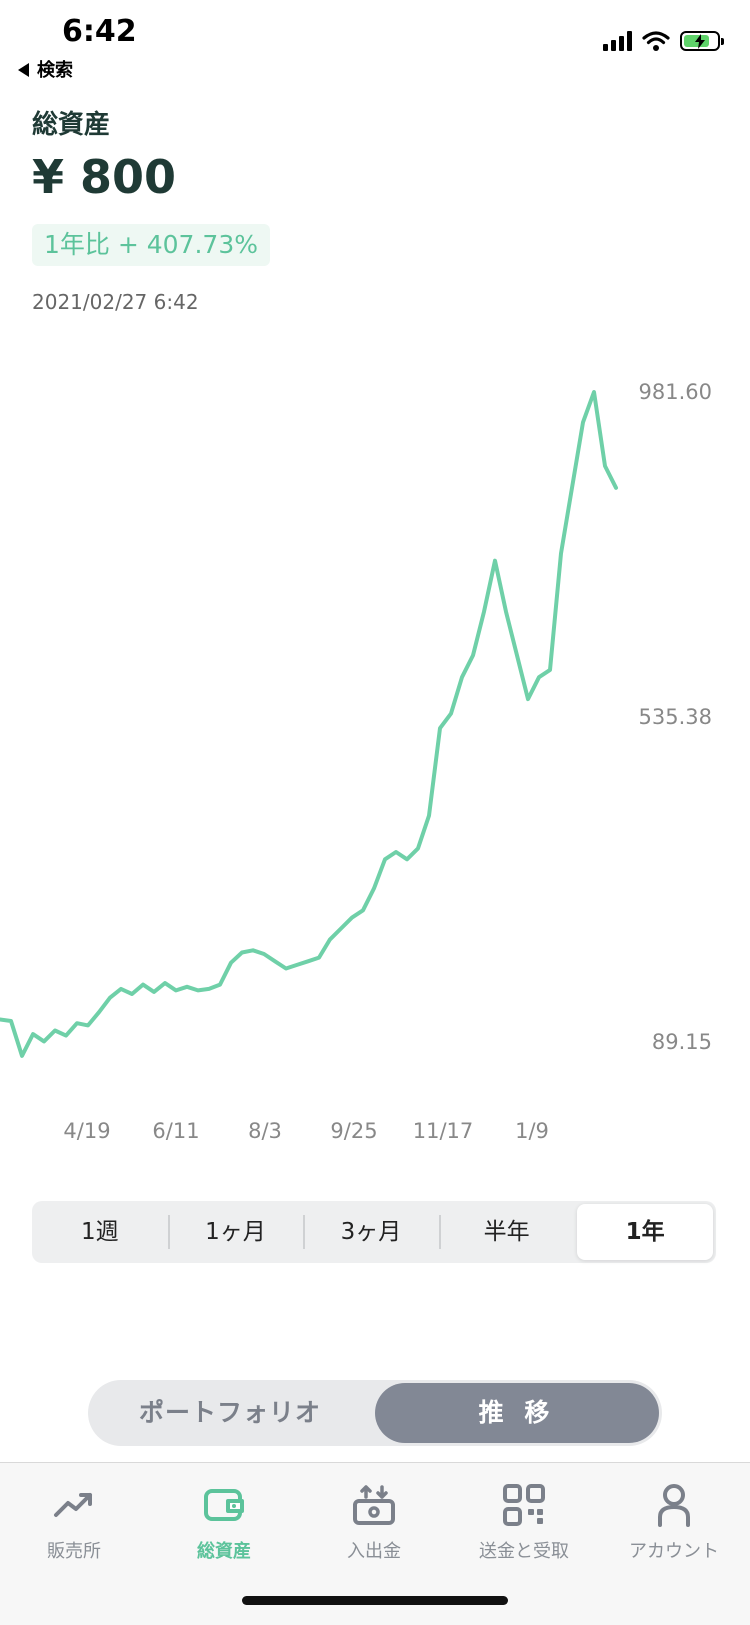 The width and height of the screenshot is (750, 1625). What do you see at coordinates (73, 1505) in the screenshot?
I see `trend-icon` at bounding box center [73, 1505].